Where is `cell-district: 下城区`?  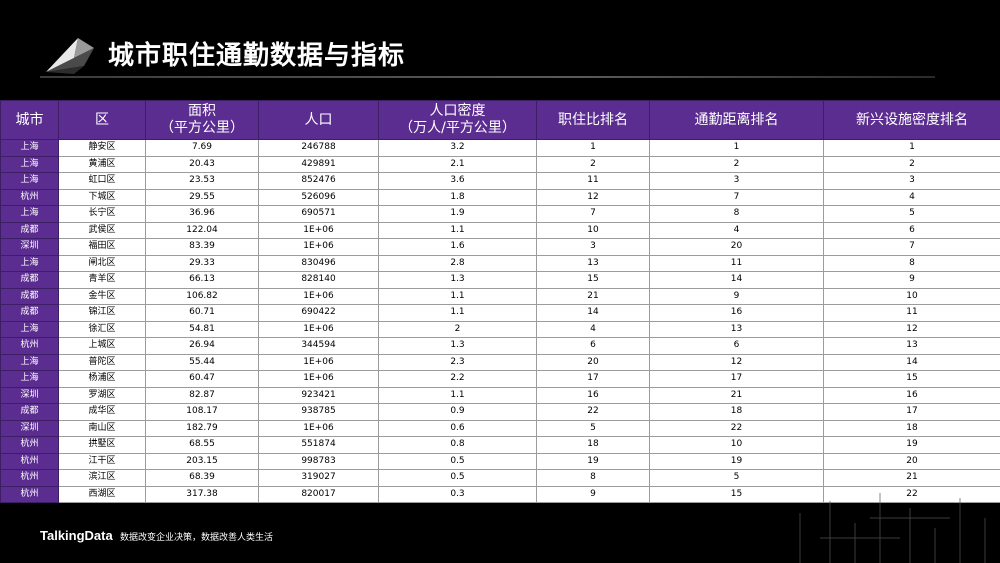 cell-district: 下城区 is located at coordinates (102, 197).